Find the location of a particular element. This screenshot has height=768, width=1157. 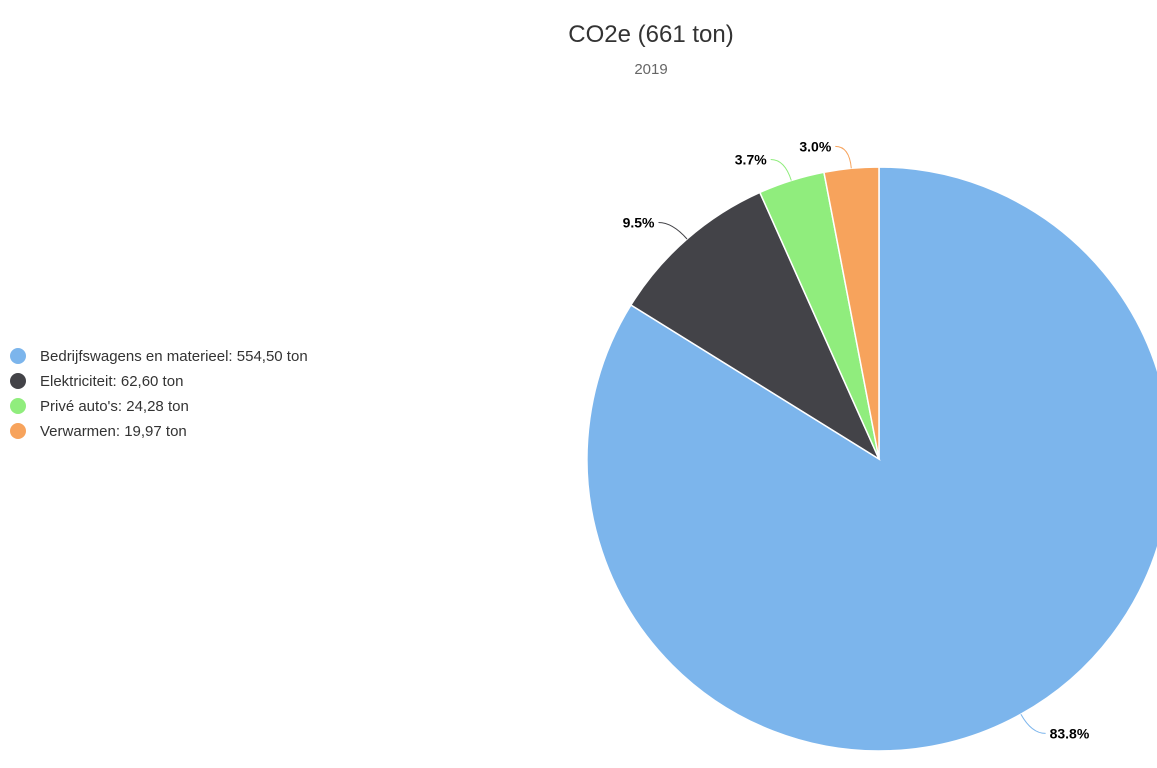

legend-label: Privé auto's: 24,28 ton is located at coordinates (114, 406).